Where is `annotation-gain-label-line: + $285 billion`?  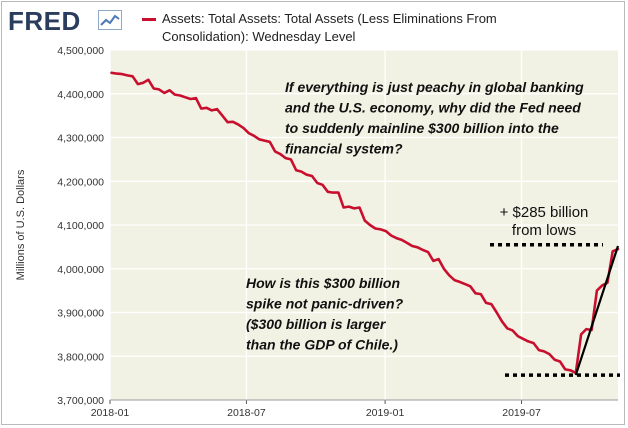 annotation-gain-label-line: + $285 billion is located at coordinates (544, 212).